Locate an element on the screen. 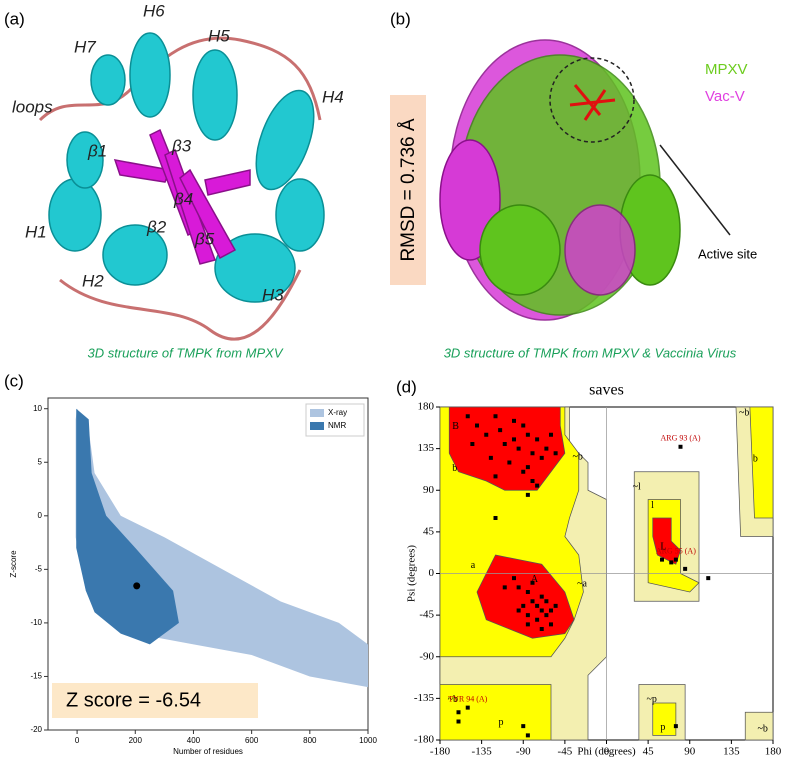 This screenshot has width=790, height=759. y-tick-label: -180 is located at coordinates (424, 740).